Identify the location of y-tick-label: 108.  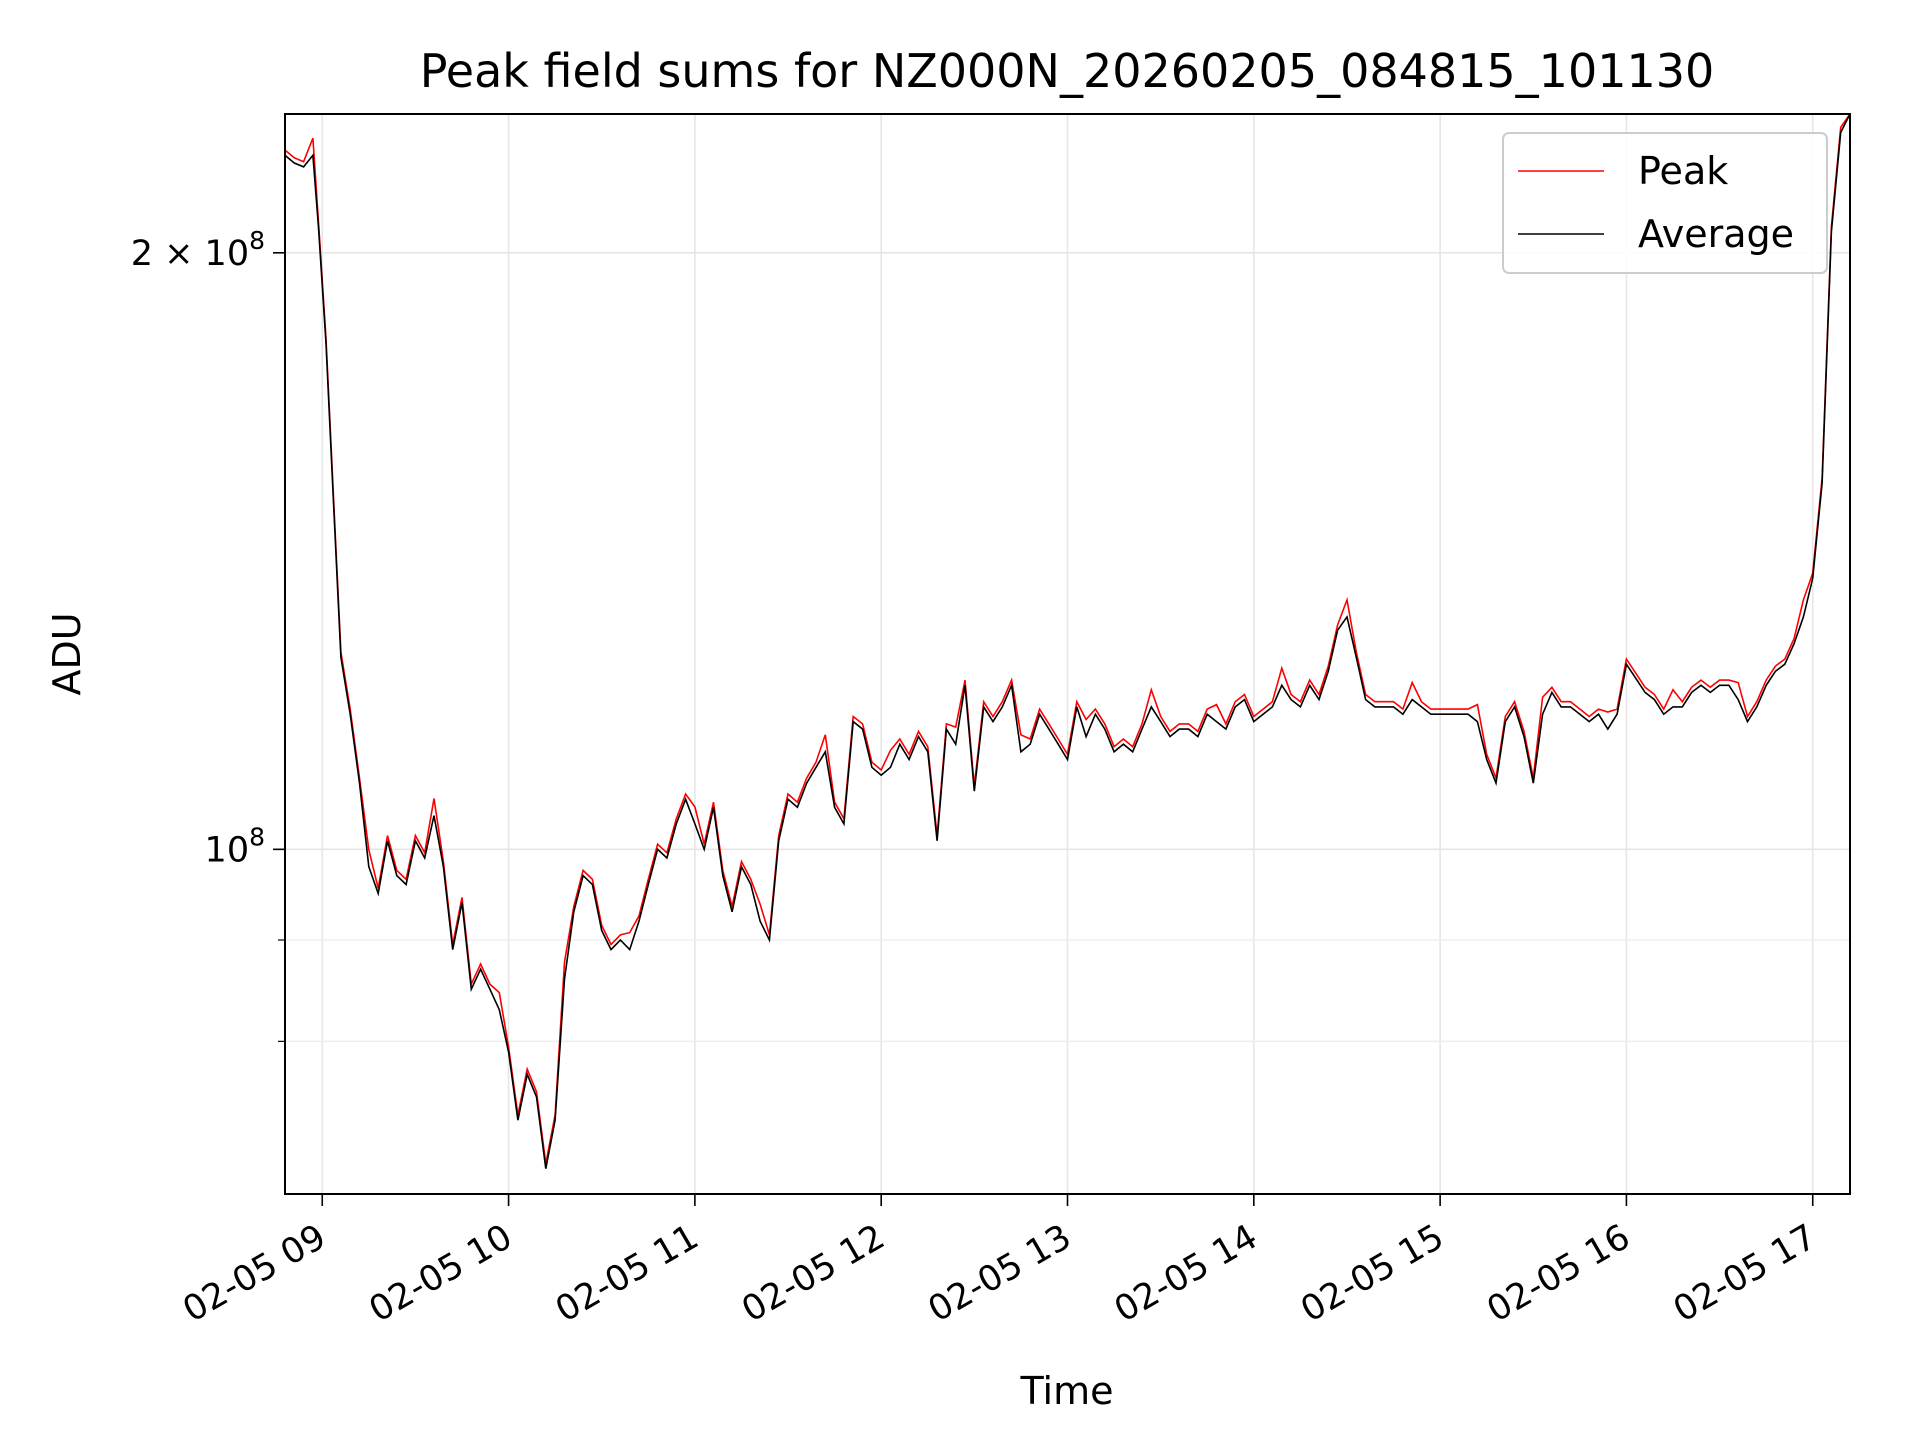
(235, 846).